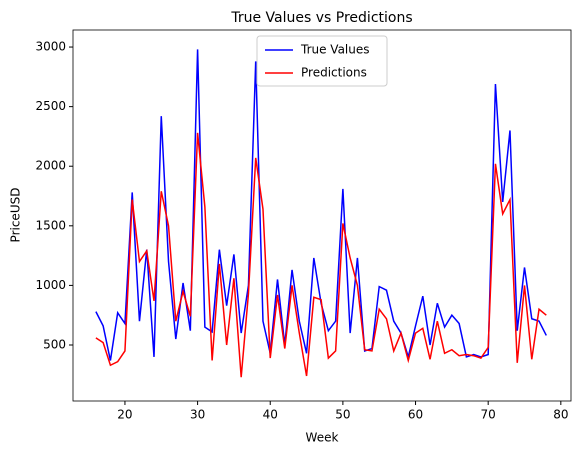  Describe the element at coordinates (322, 438) in the screenshot. I see `x-axis-label: Week` at that location.